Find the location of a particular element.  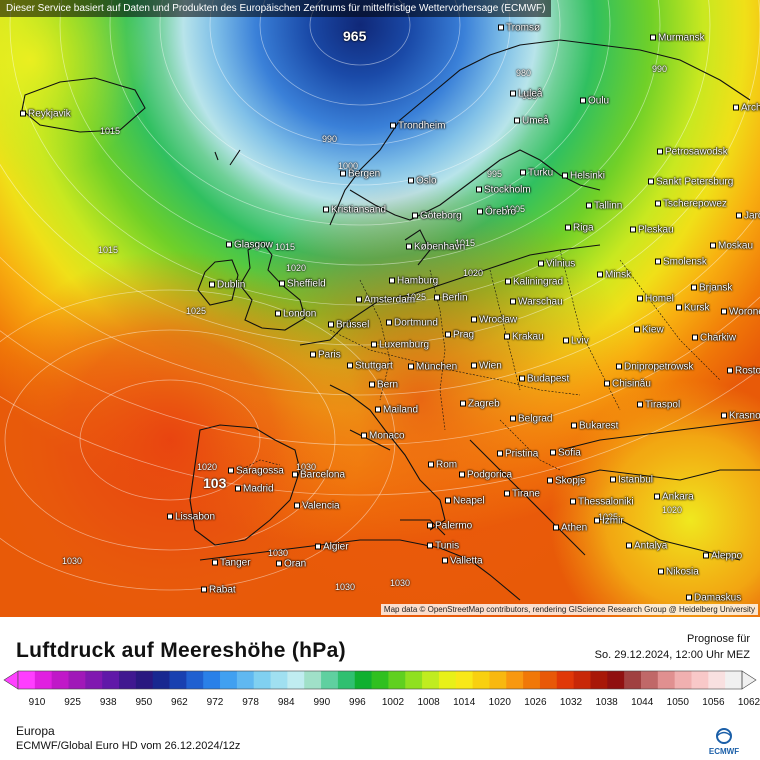

city-label: Stockholm is located at coordinates (503, 190).